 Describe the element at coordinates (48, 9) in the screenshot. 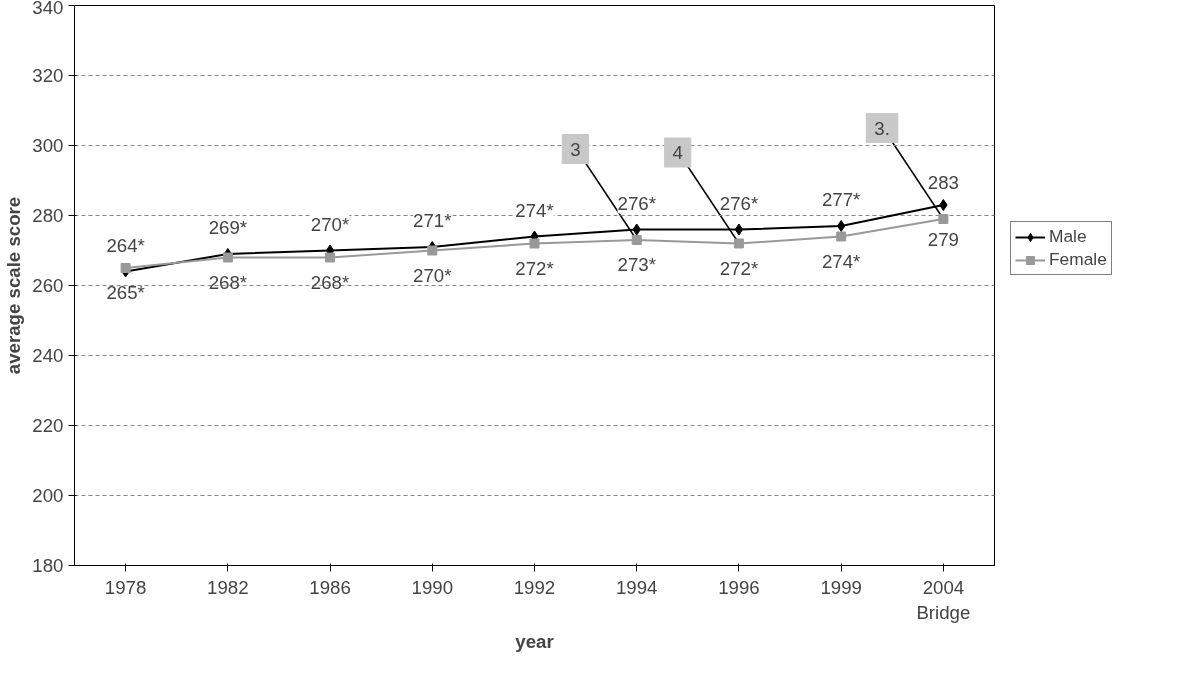

I see `y-tick-label: 340` at that location.